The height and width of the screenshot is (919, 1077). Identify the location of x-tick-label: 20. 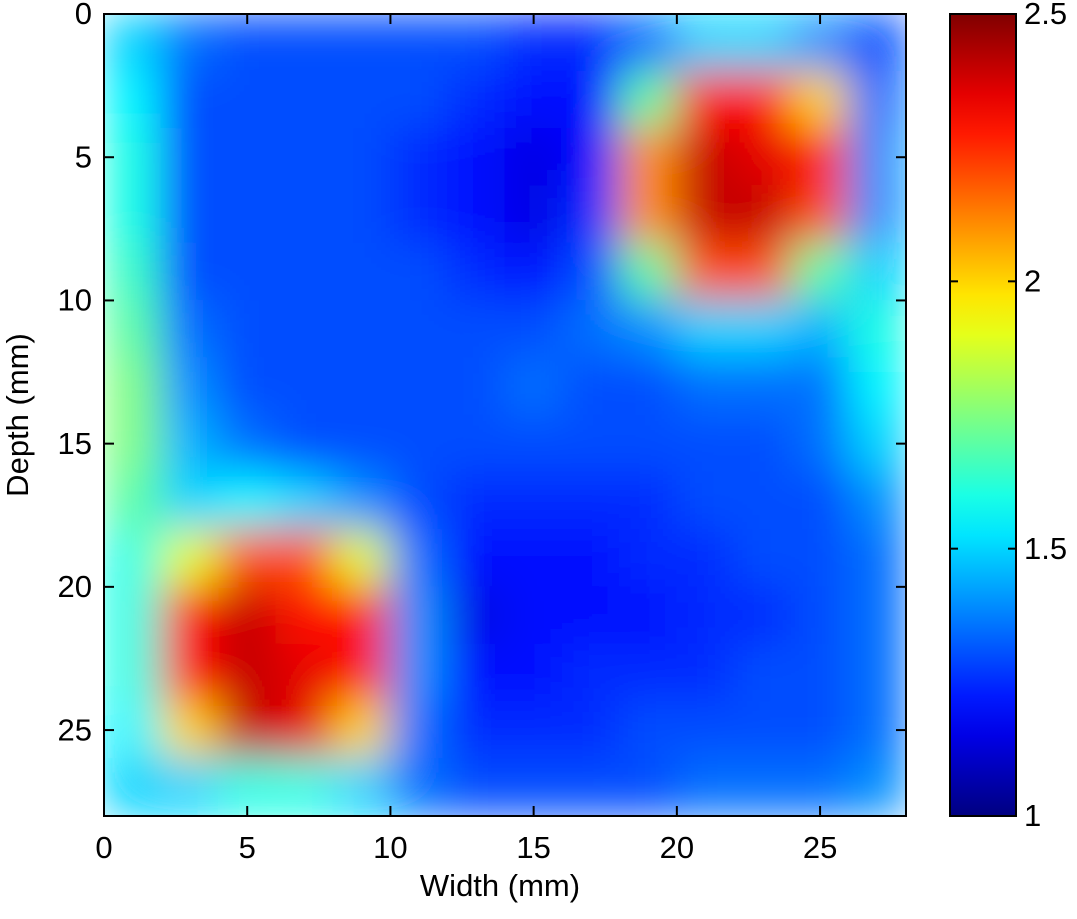
(677, 847).